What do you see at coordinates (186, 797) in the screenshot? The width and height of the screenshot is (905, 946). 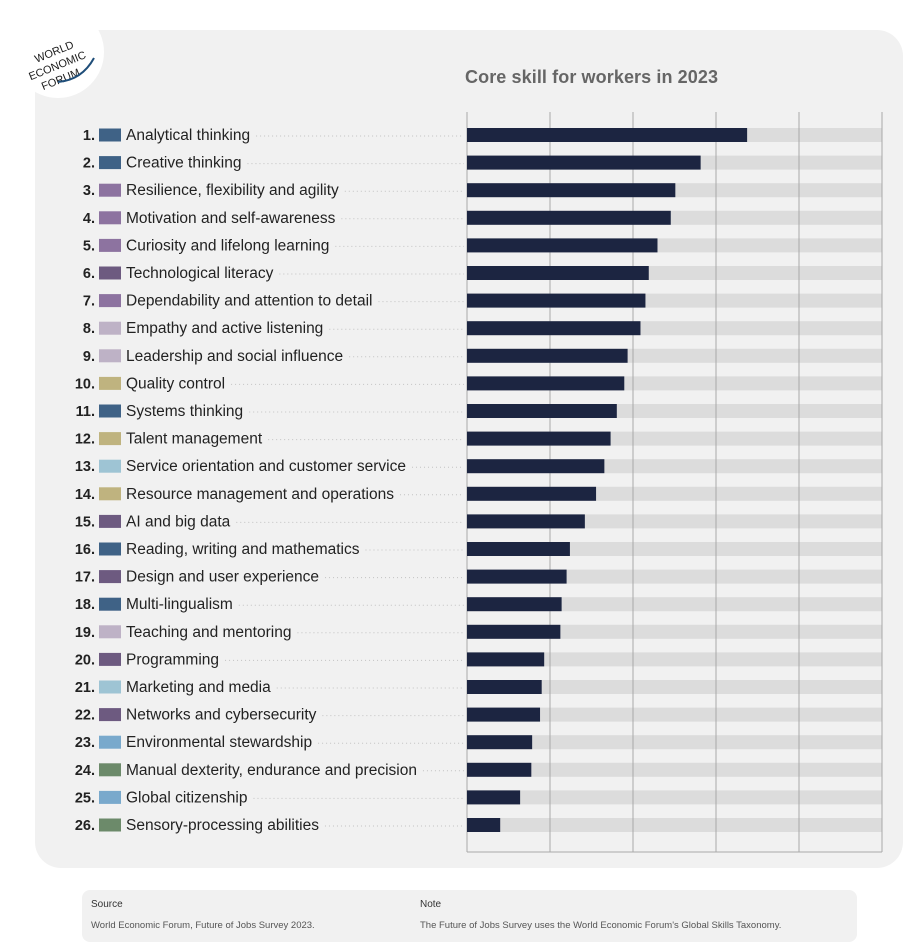 I see `skill-label: Global citizenship` at bounding box center [186, 797].